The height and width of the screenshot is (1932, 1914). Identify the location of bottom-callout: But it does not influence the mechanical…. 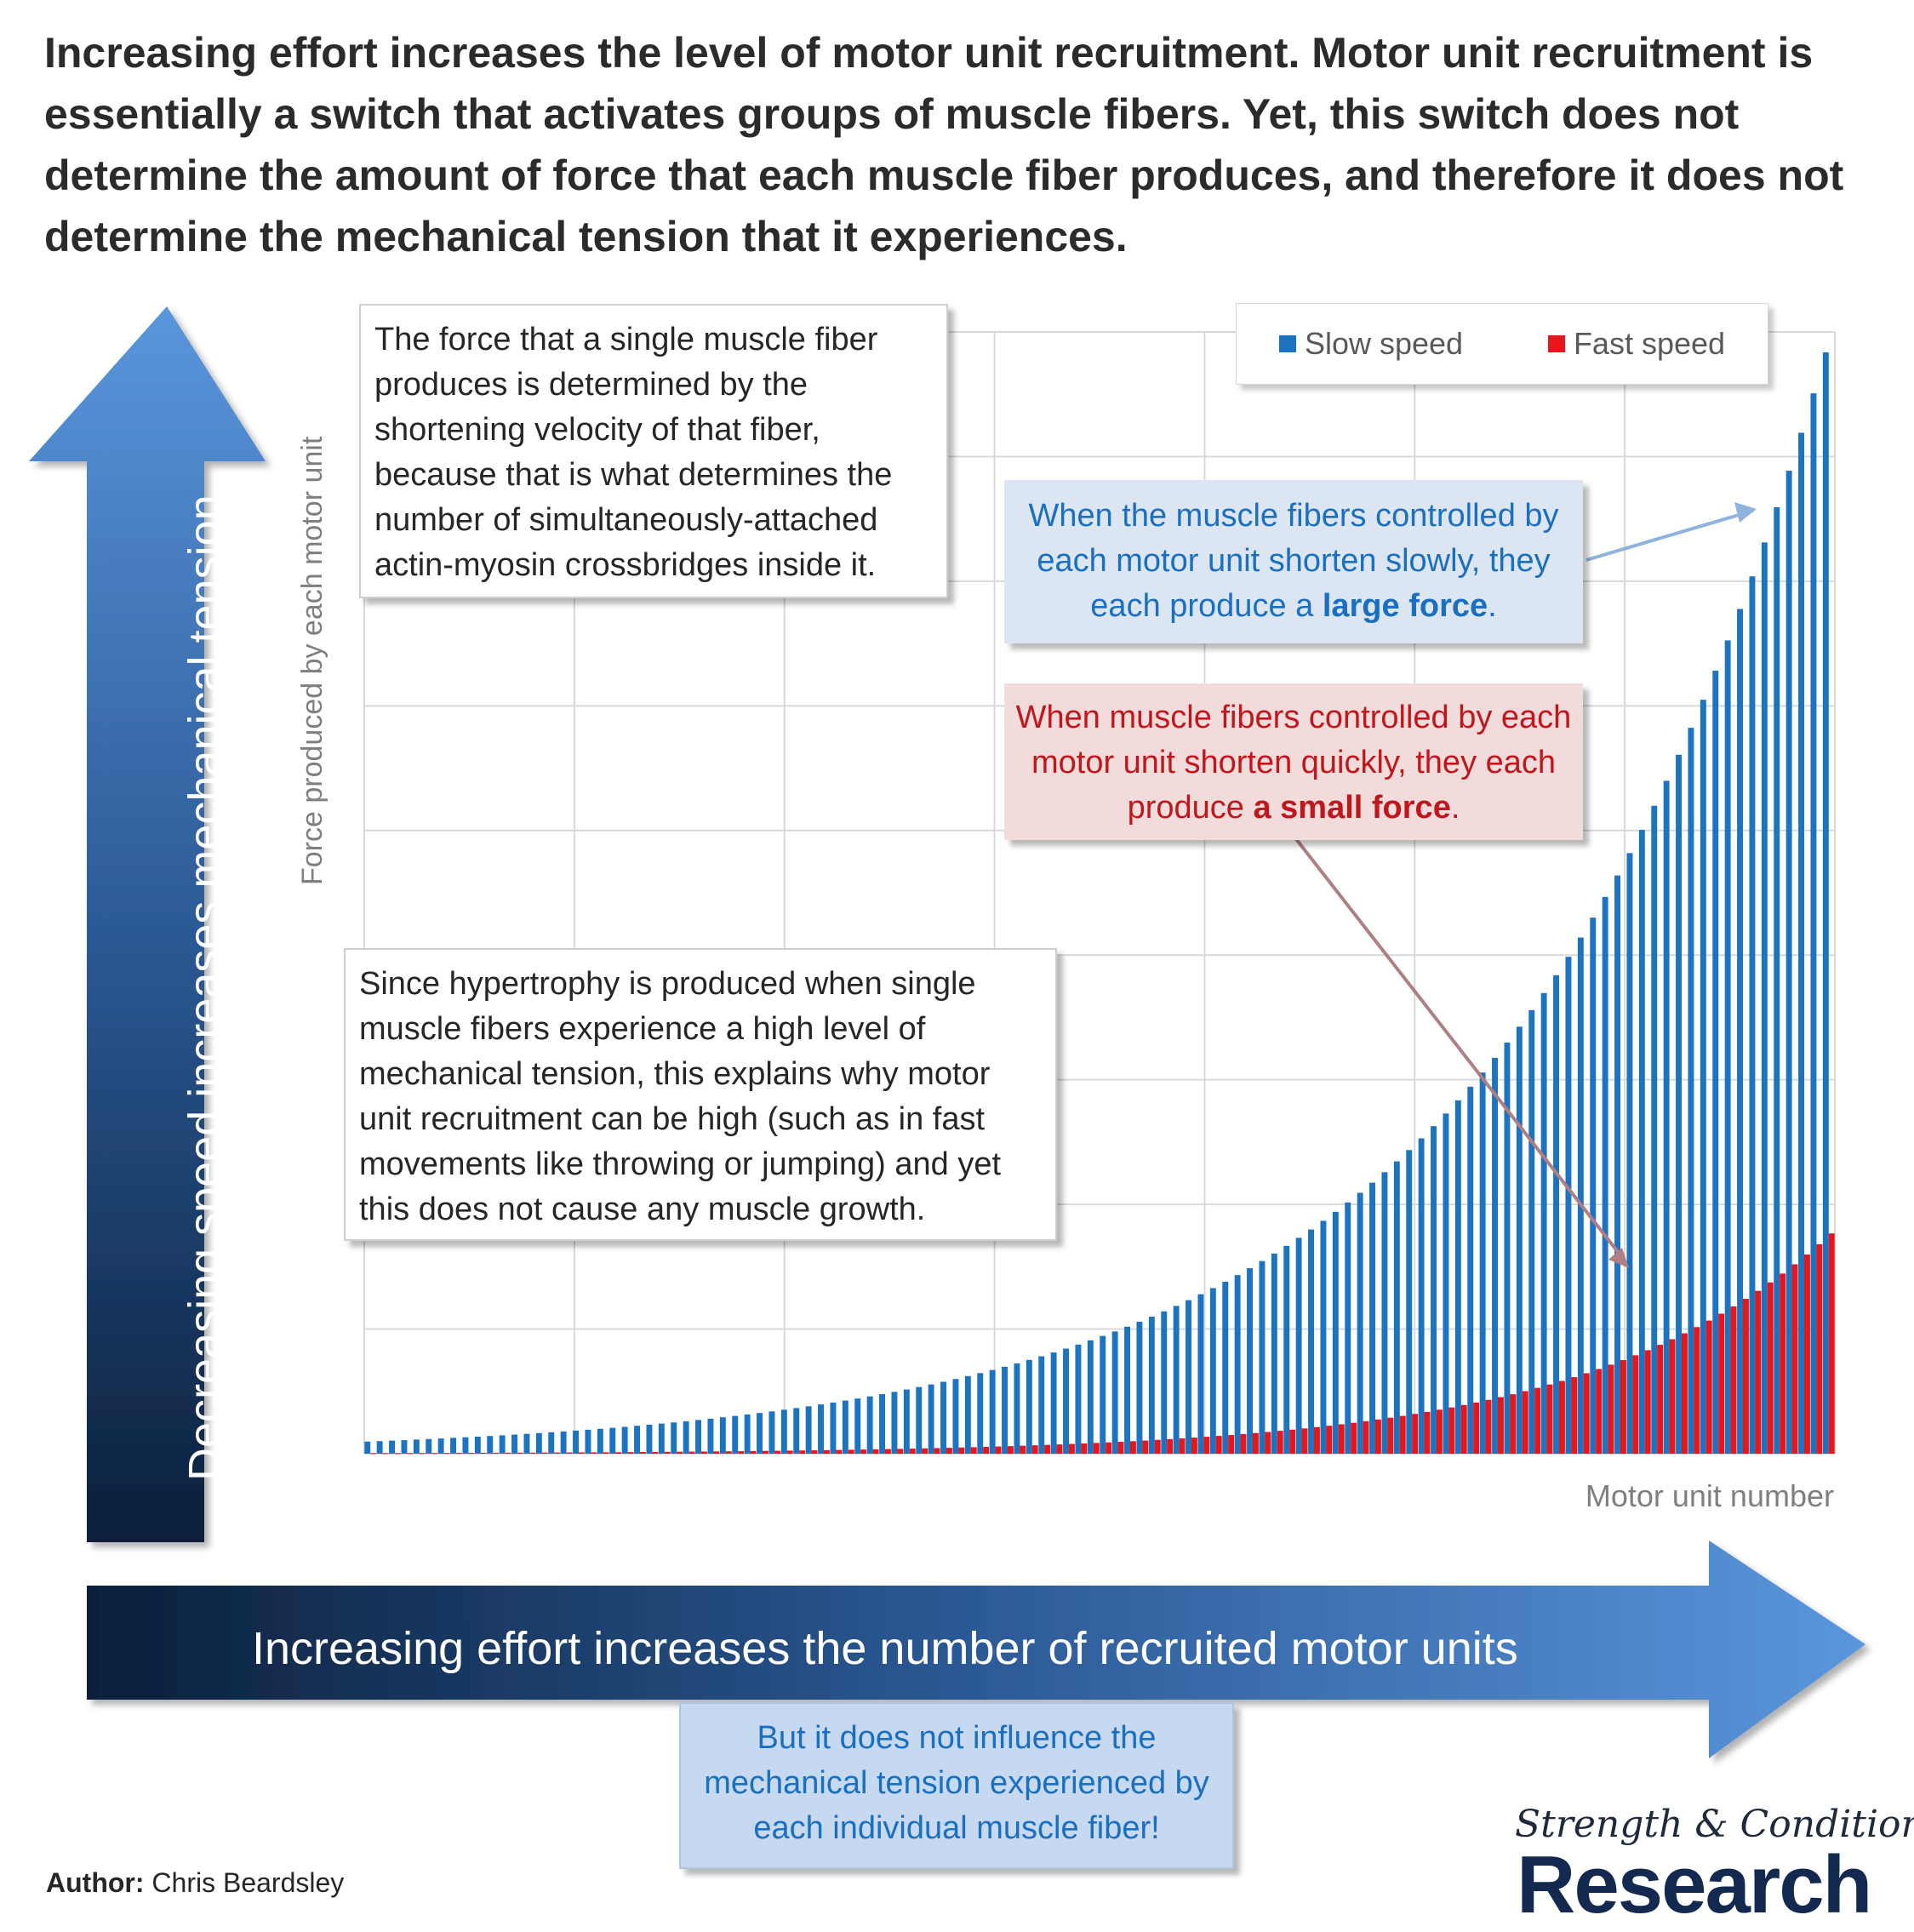
(956, 1785).